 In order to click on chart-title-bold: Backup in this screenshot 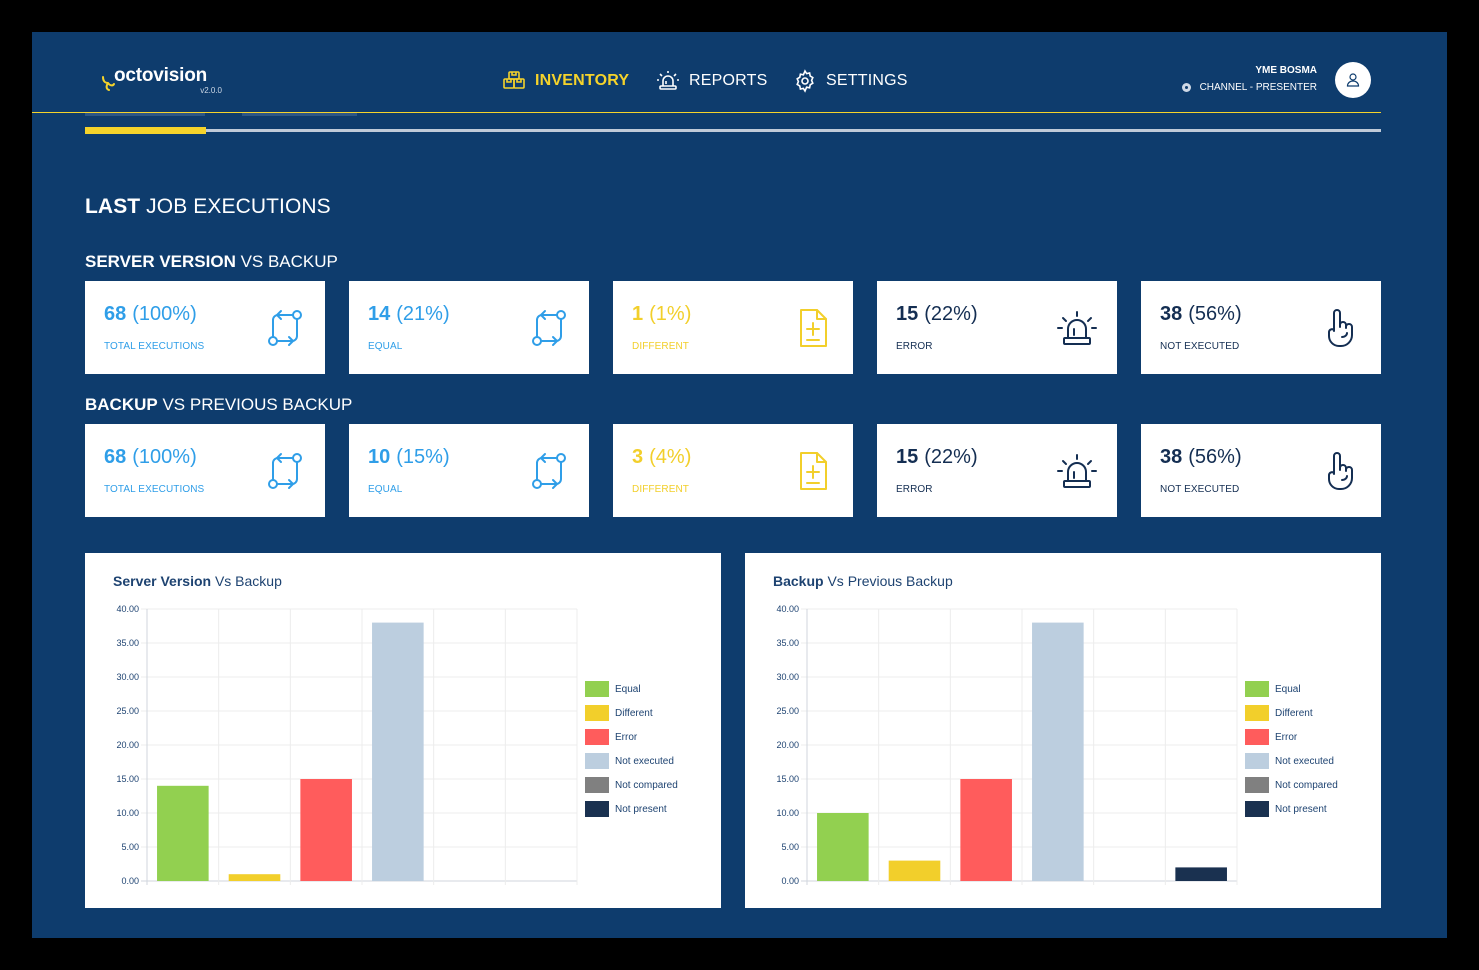, I will do `click(798, 581)`.